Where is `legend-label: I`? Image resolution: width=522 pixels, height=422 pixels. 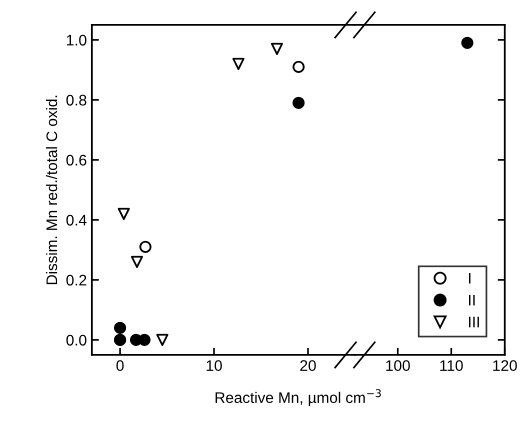 legend-label: I is located at coordinates (469, 278).